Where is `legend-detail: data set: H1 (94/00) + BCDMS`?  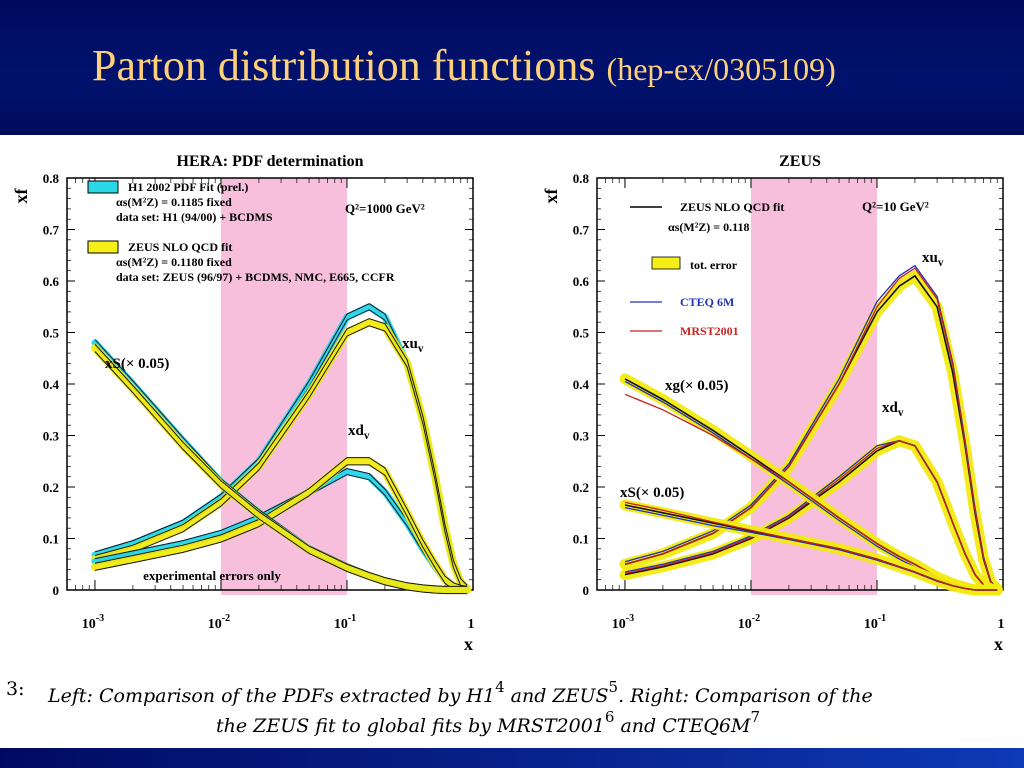 legend-detail: data set: H1 (94/00) + BCDMS is located at coordinates (194, 217).